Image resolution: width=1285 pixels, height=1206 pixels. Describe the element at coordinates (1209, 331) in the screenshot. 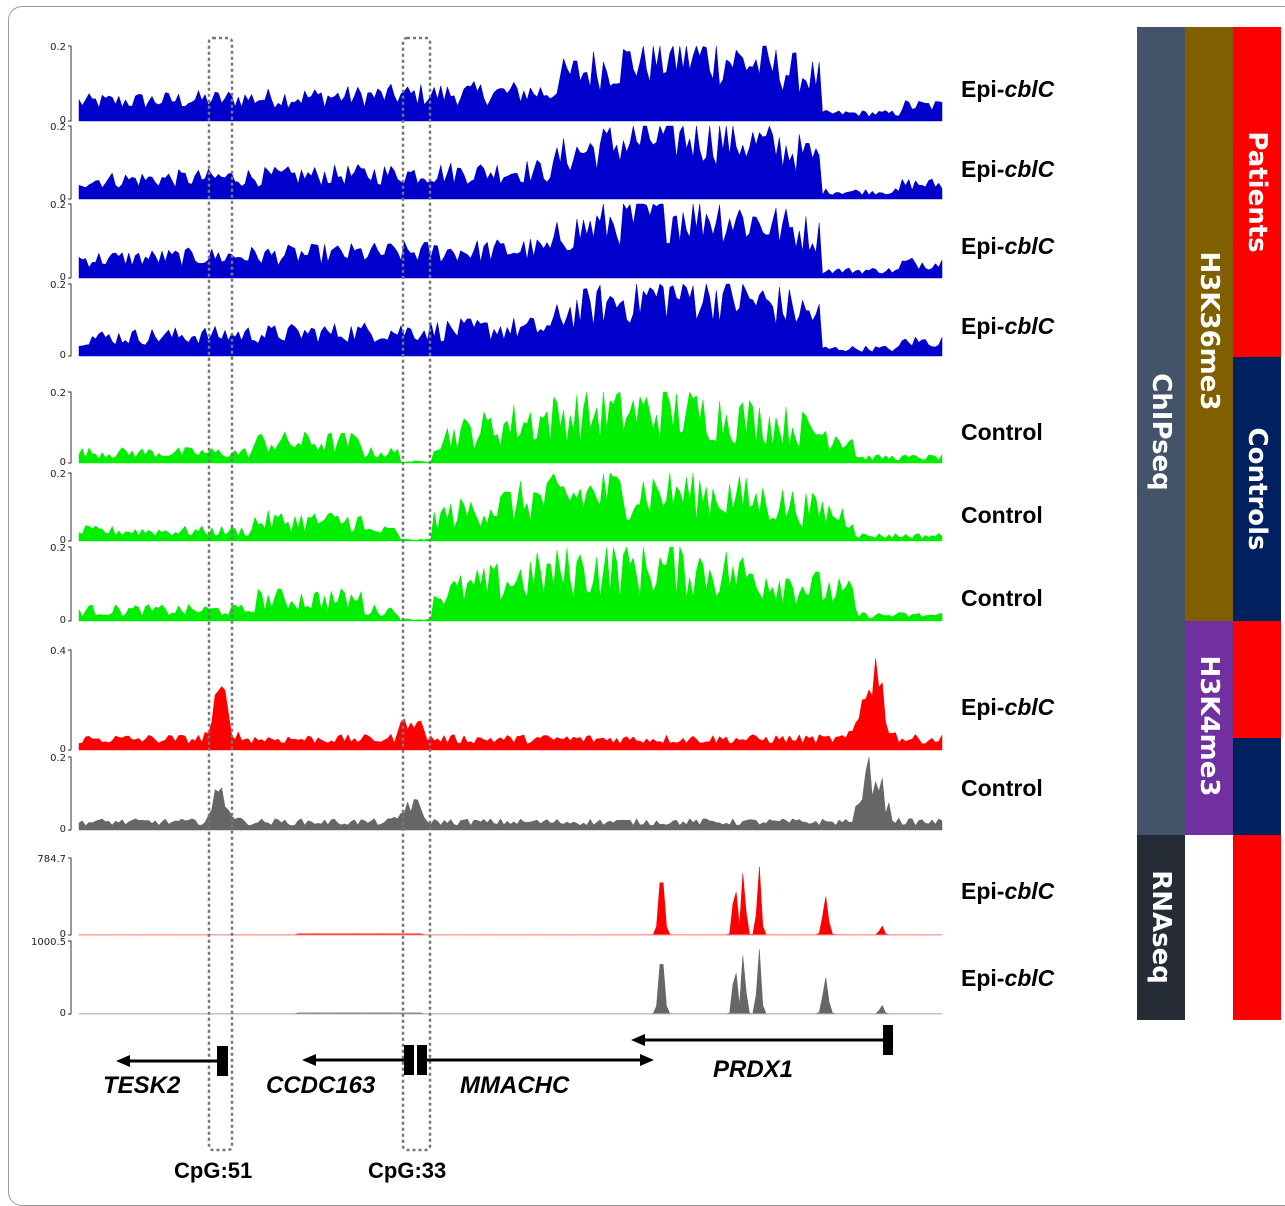

I see `h3k36me3-label: H3K36me3` at that location.